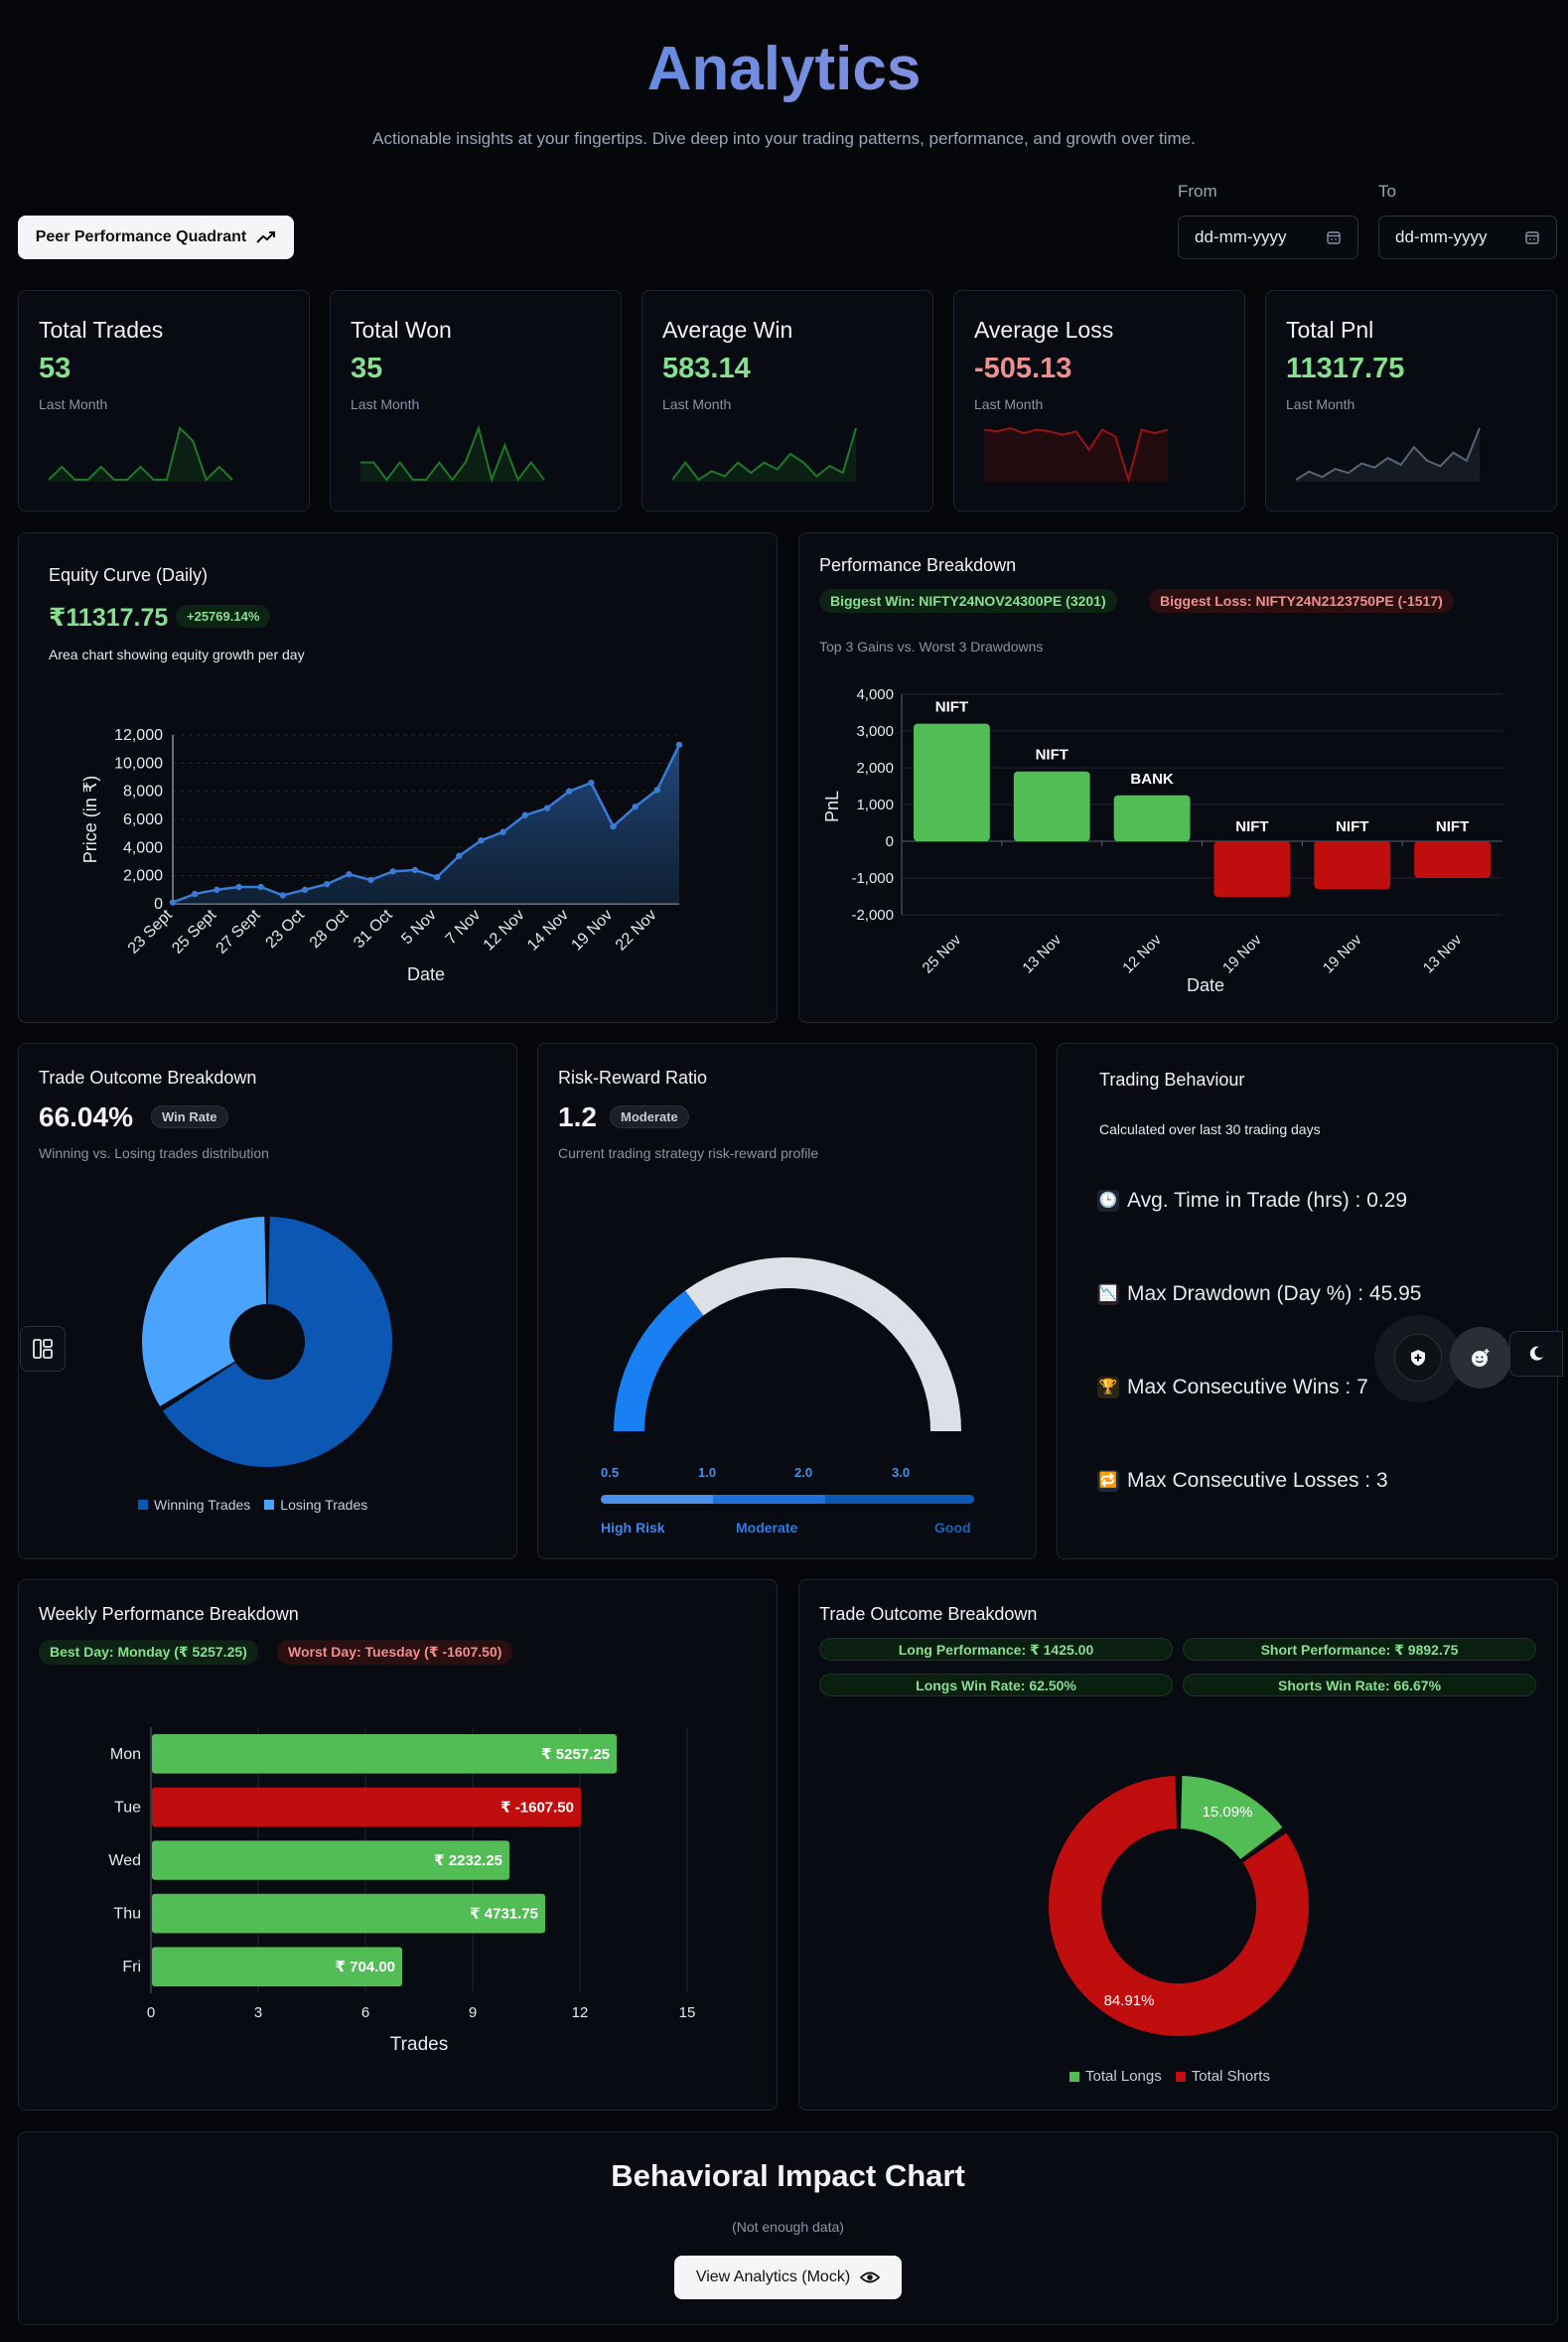 The width and height of the screenshot is (1568, 2342). I want to click on legend-winning-label: Winning Trades, so click(202, 1505).